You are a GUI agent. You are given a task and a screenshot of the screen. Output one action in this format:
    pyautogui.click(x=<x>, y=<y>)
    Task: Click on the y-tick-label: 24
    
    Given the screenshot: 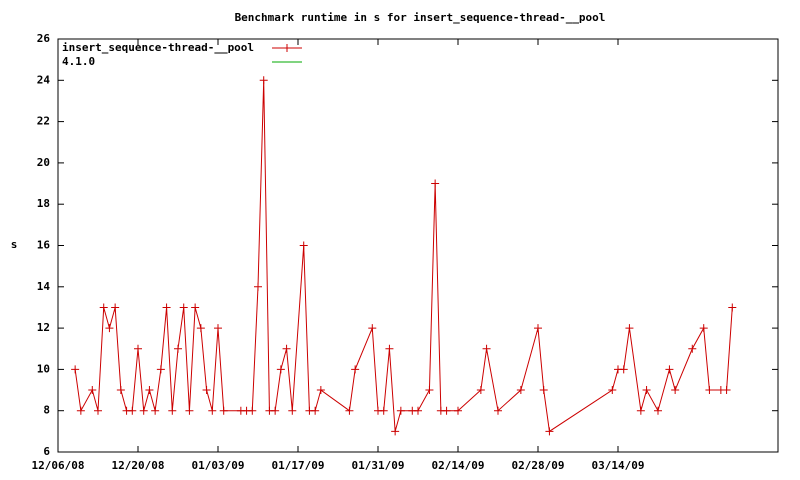 What is the action you would take?
    pyautogui.click(x=44, y=79)
    